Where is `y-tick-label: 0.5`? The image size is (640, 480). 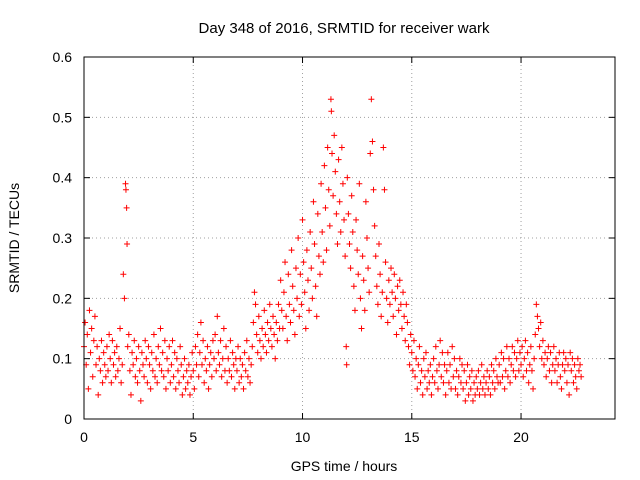
y-tick-label: 0.5 is located at coordinates (63, 117).